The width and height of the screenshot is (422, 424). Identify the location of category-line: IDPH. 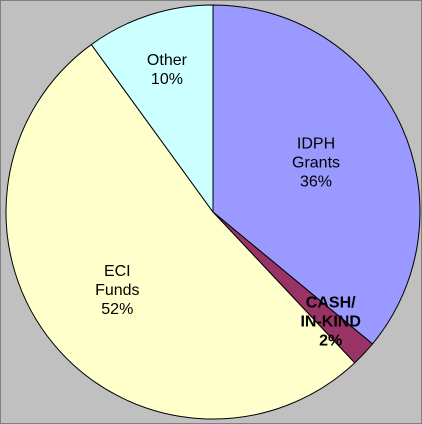
(316, 144).